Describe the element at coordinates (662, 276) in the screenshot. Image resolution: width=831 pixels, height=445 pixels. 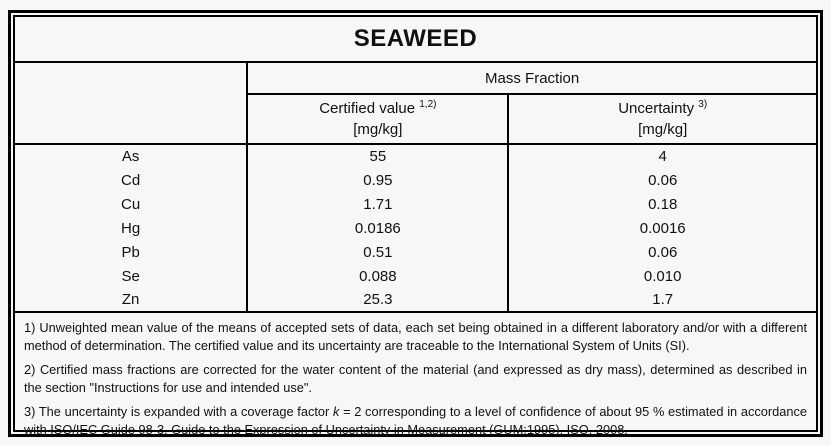
I see `uncertainty-value: 0.010` at that location.